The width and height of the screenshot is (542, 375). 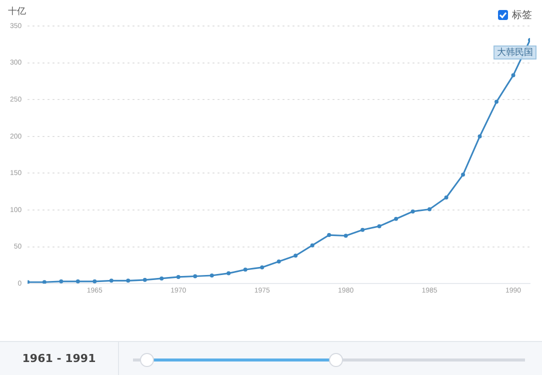 What do you see at coordinates (17, 12) in the screenshot?
I see `y-axis-title: 十亿` at bounding box center [17, 12].